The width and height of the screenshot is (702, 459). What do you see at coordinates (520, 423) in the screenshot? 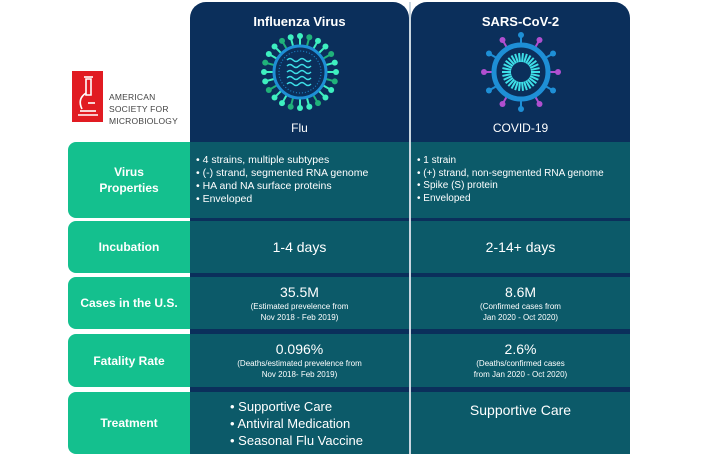
I see `covid-cell: Supportive Care` at bounding box center [520, 423].